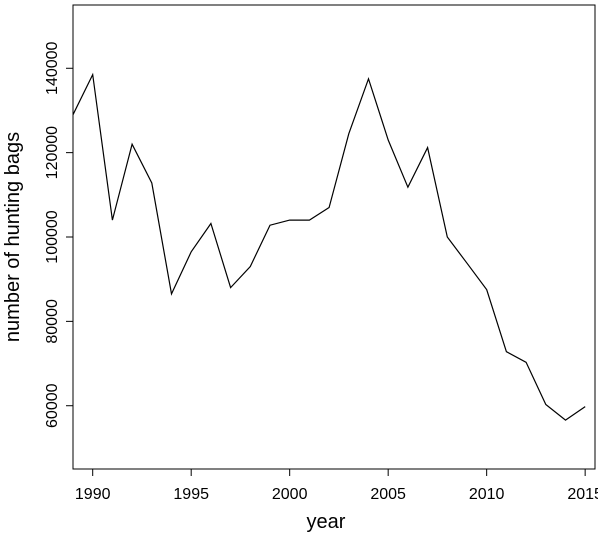 This screenshot has height=535, width=598. Describe the element at coordinates (52, 152) in the screenshot. I see `y-tick-label: 120000` at that location.